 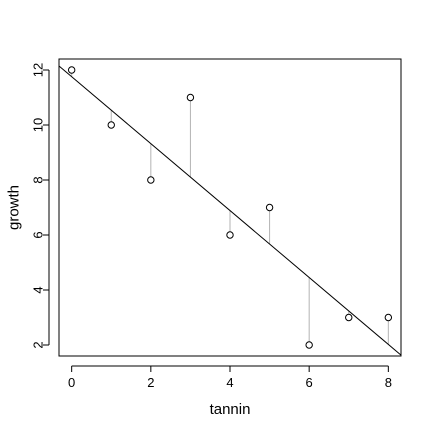 I want to click on x-tick-label: 8, so click(x=388, y=382).